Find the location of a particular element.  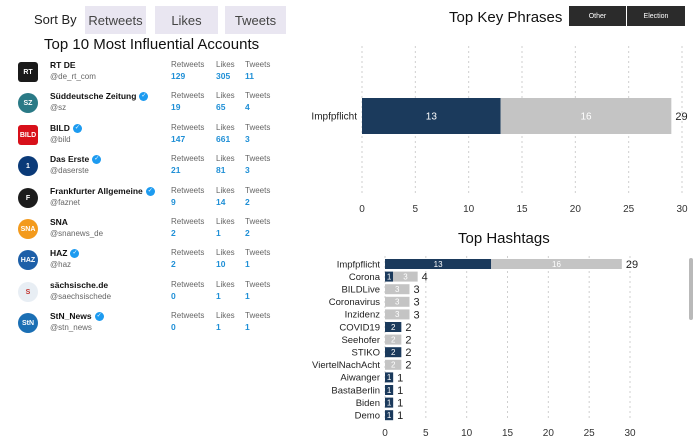

sort-likes-button: Likes is located at coordinates (186, 20).